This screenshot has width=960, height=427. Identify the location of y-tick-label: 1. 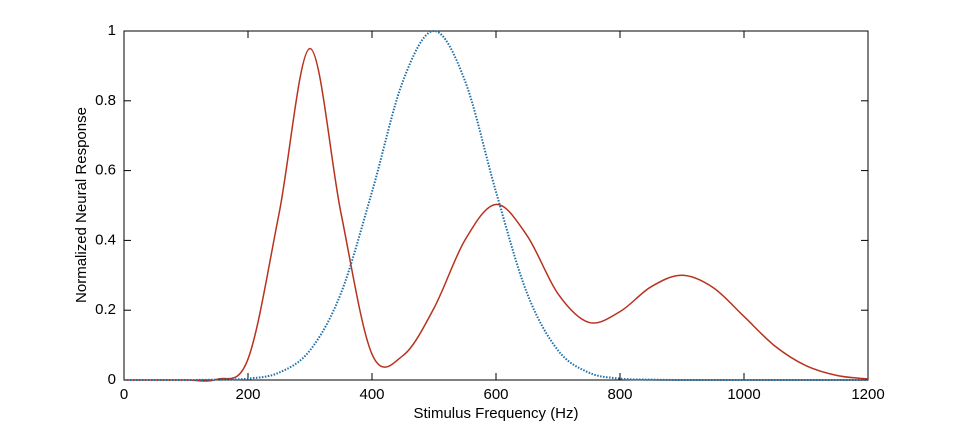
(112, 30).